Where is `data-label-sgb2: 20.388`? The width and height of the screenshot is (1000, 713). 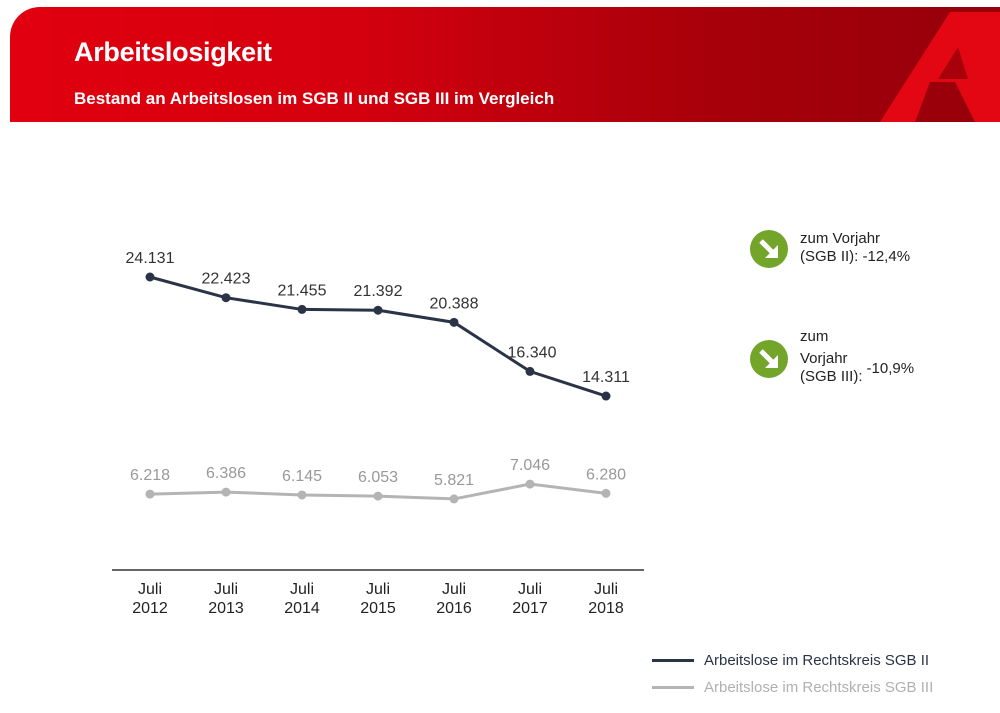 data-label-sgb2: 20.388 is located at coordinates (454, 303).